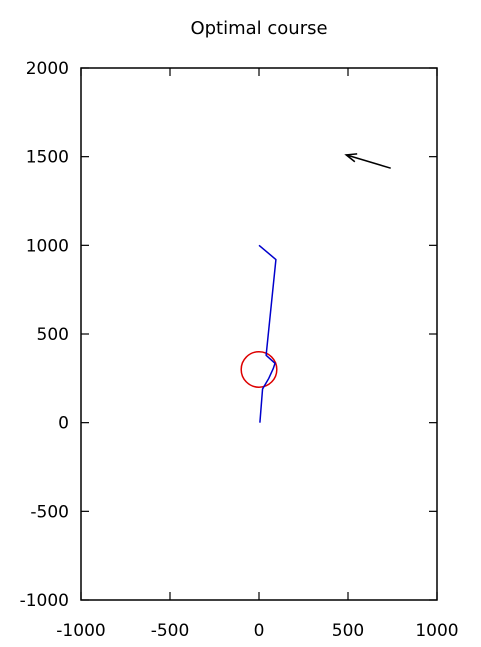 The image size is (481, 647). I want to click on x-tick-label: 500, so click(348, 631).